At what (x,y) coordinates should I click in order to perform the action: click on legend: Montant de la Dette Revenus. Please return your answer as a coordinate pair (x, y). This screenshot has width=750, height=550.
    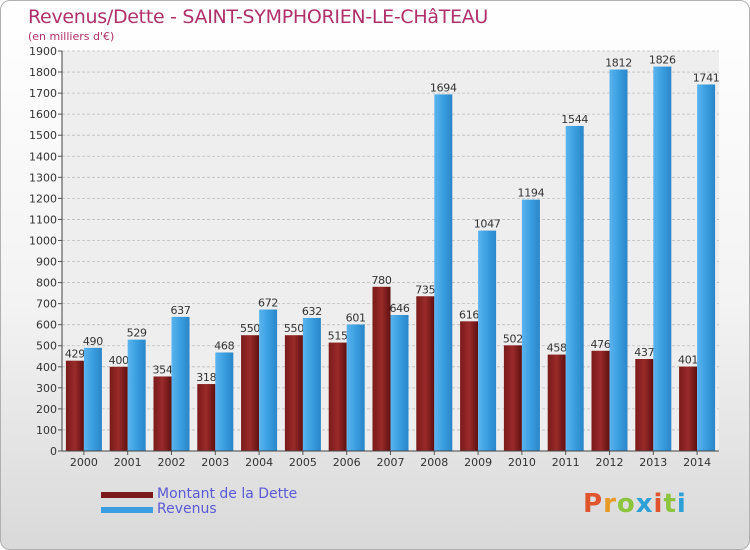
    Looking at the image, I should click on (199, 502).